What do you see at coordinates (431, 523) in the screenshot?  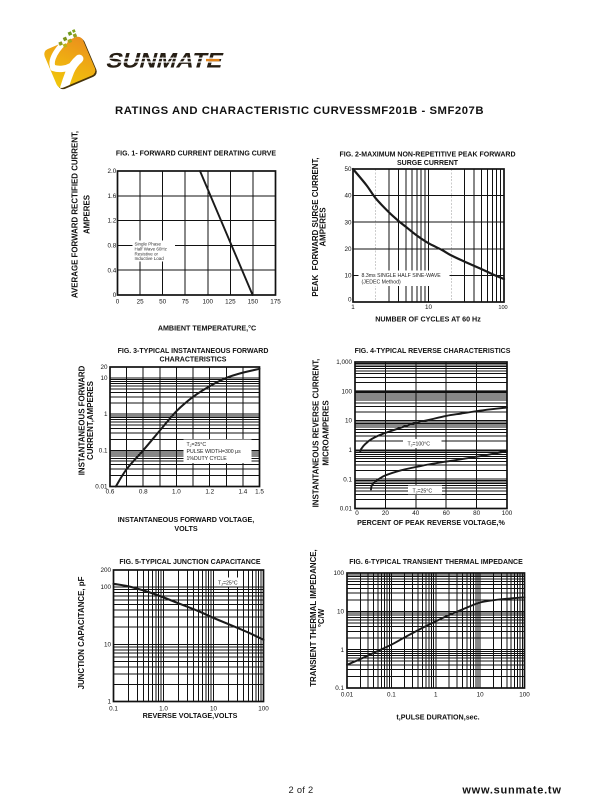 I see `svg-text:PERCENT OF PEAK REVERSE VOLTAG: PERCENT OF PEAK REVERSE VOLTAGE,%` at bounding box center [431, 523].